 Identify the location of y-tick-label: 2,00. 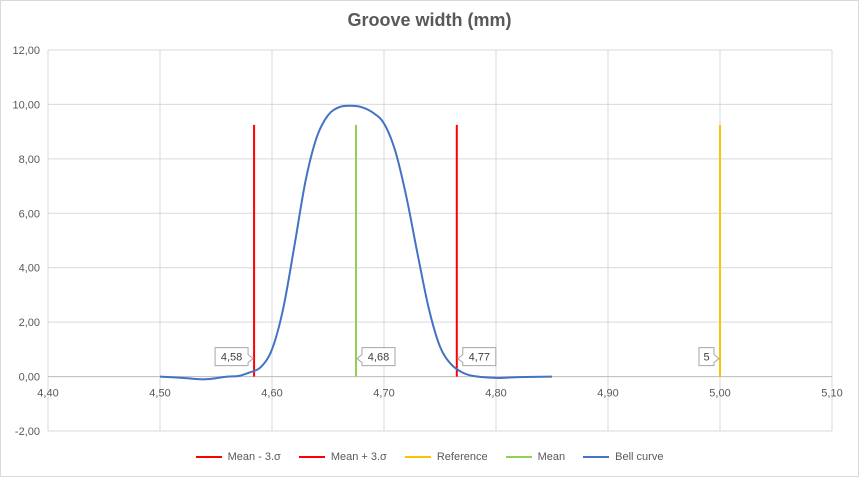
(29, 323).